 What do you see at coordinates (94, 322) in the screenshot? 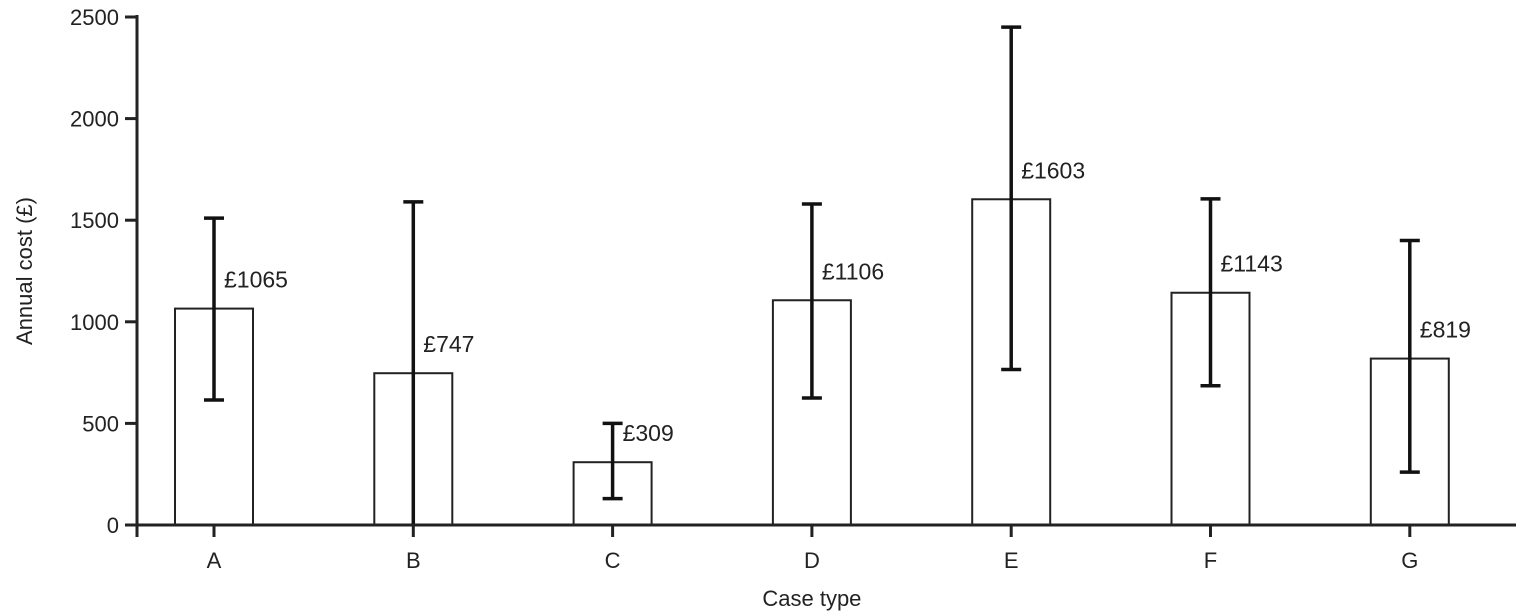
I see `y-tick-label: 1000` at bounding box center [94, 322].